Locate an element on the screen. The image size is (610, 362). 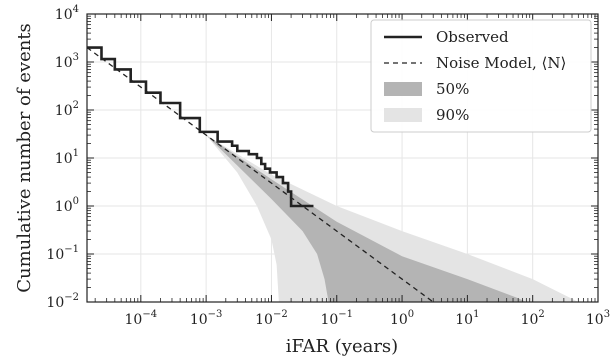
x-axis-label: iFAR (years) is located at coordinates (342, 346).